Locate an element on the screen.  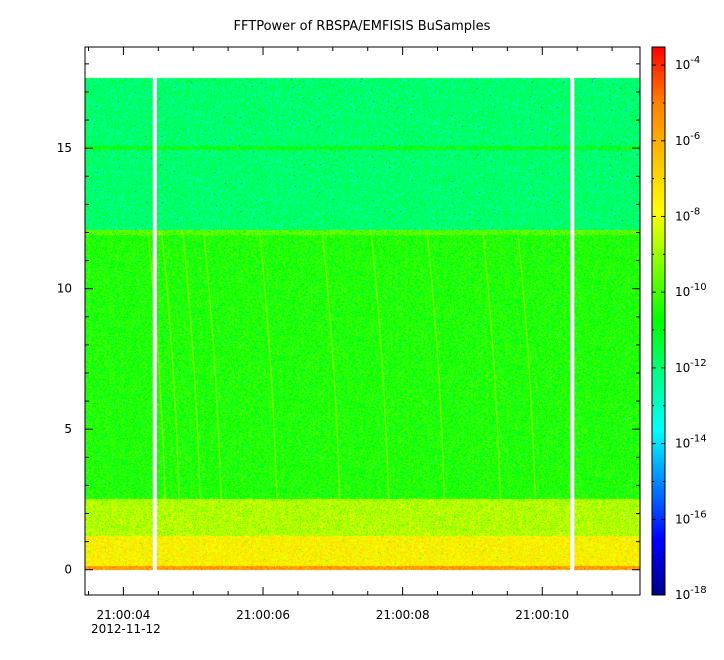
colorbar-tick-label: 10⁻¹⁴ is located at coordinates (691, 442).